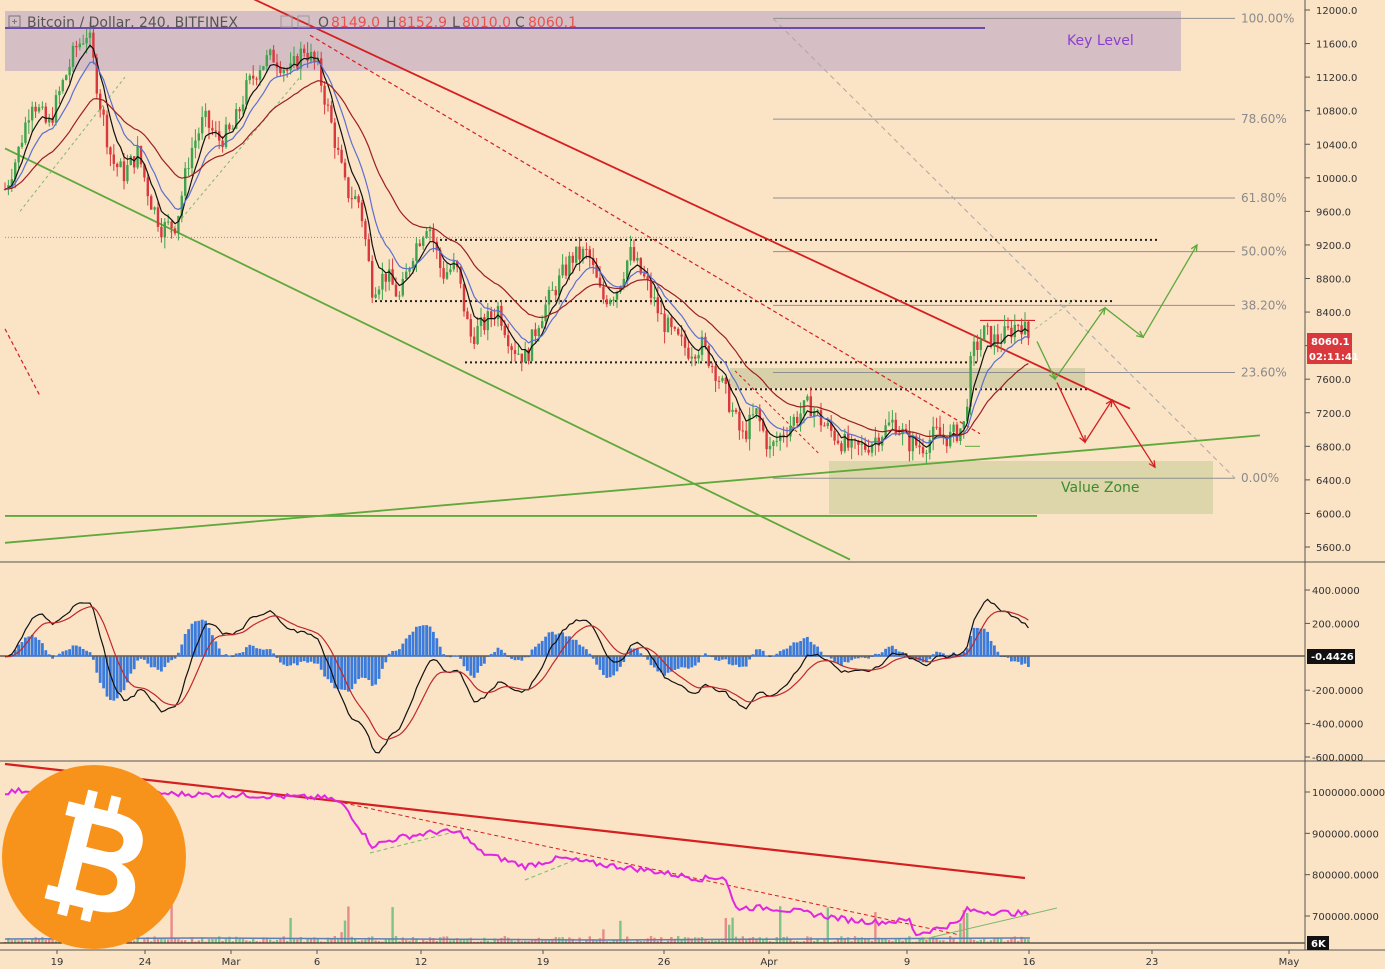 Image resolution: width=1385 pixels, height=969 pixels. What do you see at coordinates (1336, 112) in the screenshot?
I see `price-tick-label: 10800.0` at bounding box center [1336, 112].